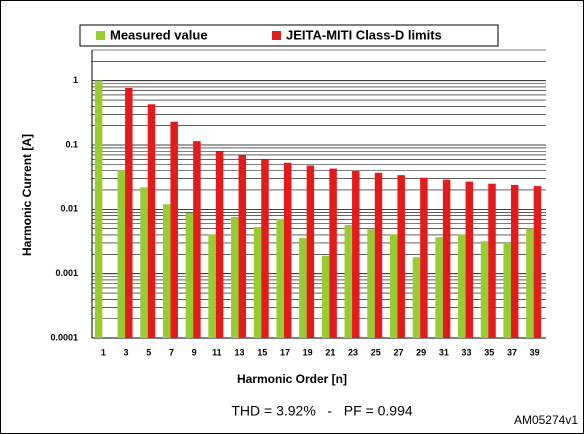  Describe the element at coordinates (512, 352) in the screenshot. I see `x-tick-label: 37` at that location.